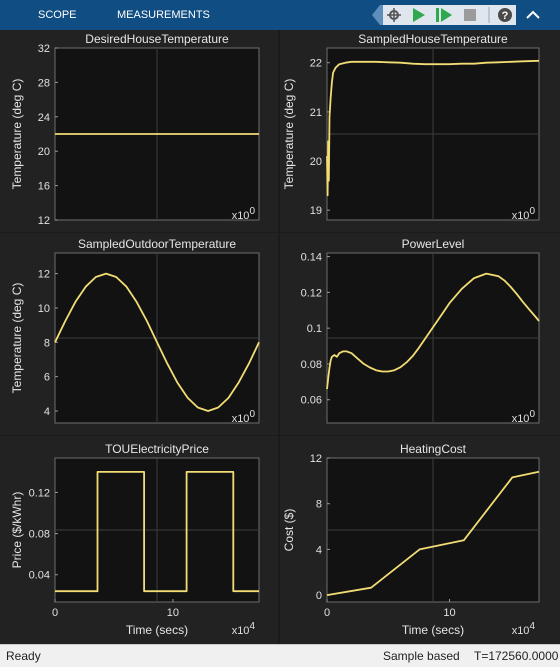  What do you see at coordinates (311, 258) in the screenshot?
I see `y-tick-label: 0.14` at bounding box center [311, 258].